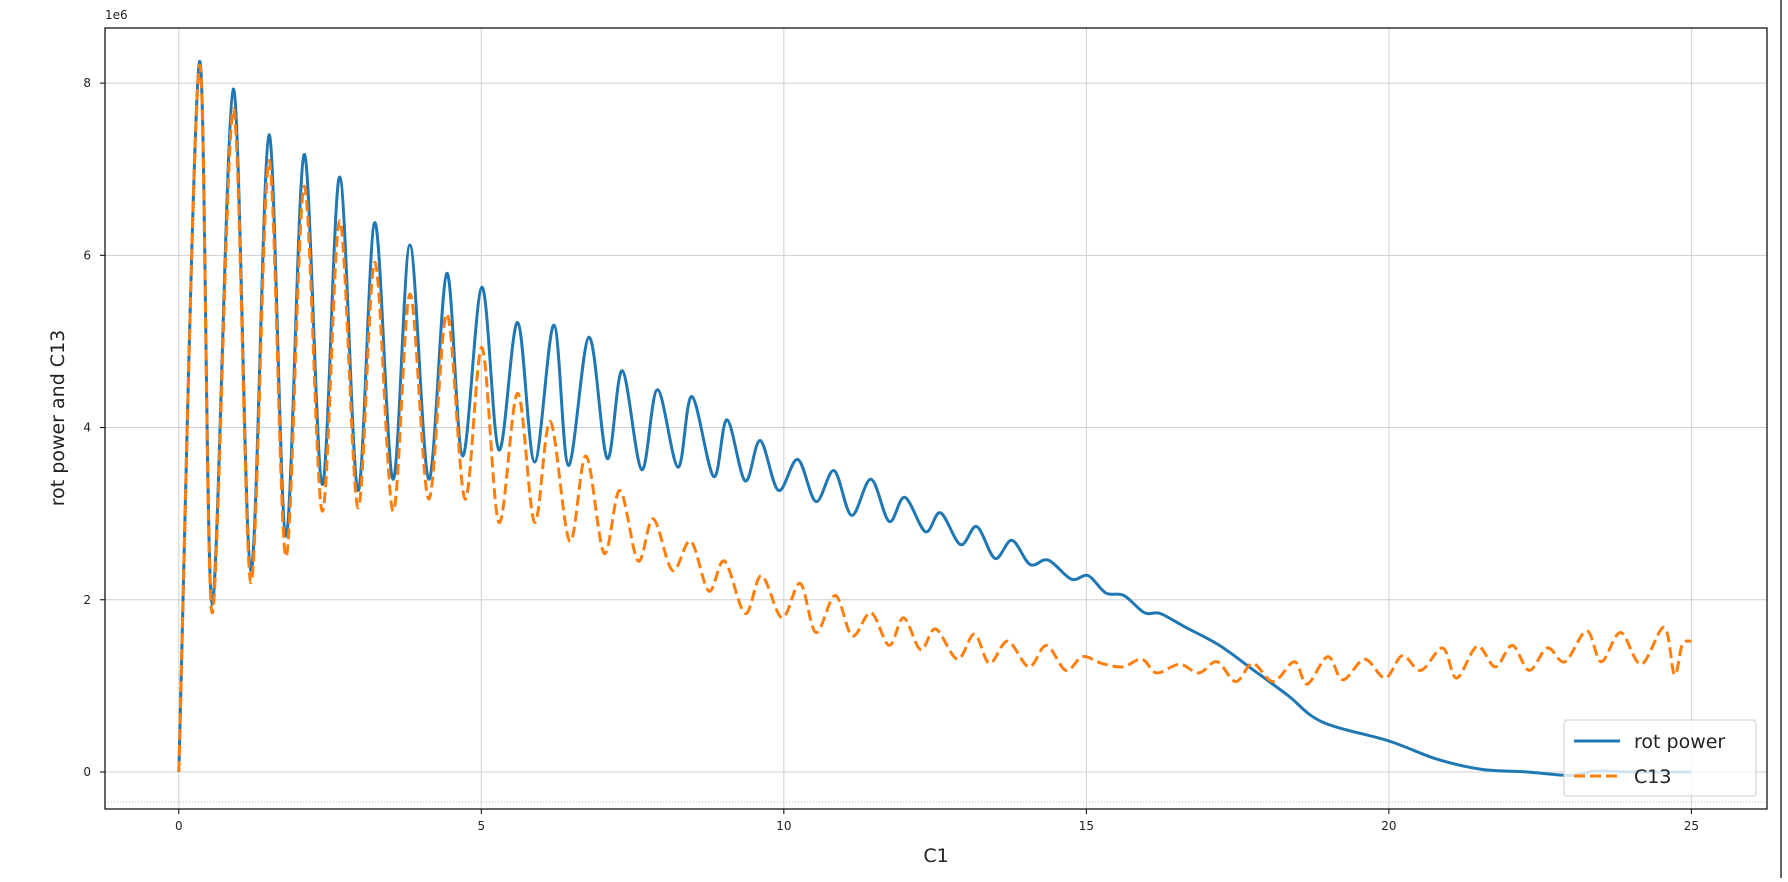 The width and height of the screenshot is (1788, 882). I want to click on x-tick-label: 20, so click(1388, 826).